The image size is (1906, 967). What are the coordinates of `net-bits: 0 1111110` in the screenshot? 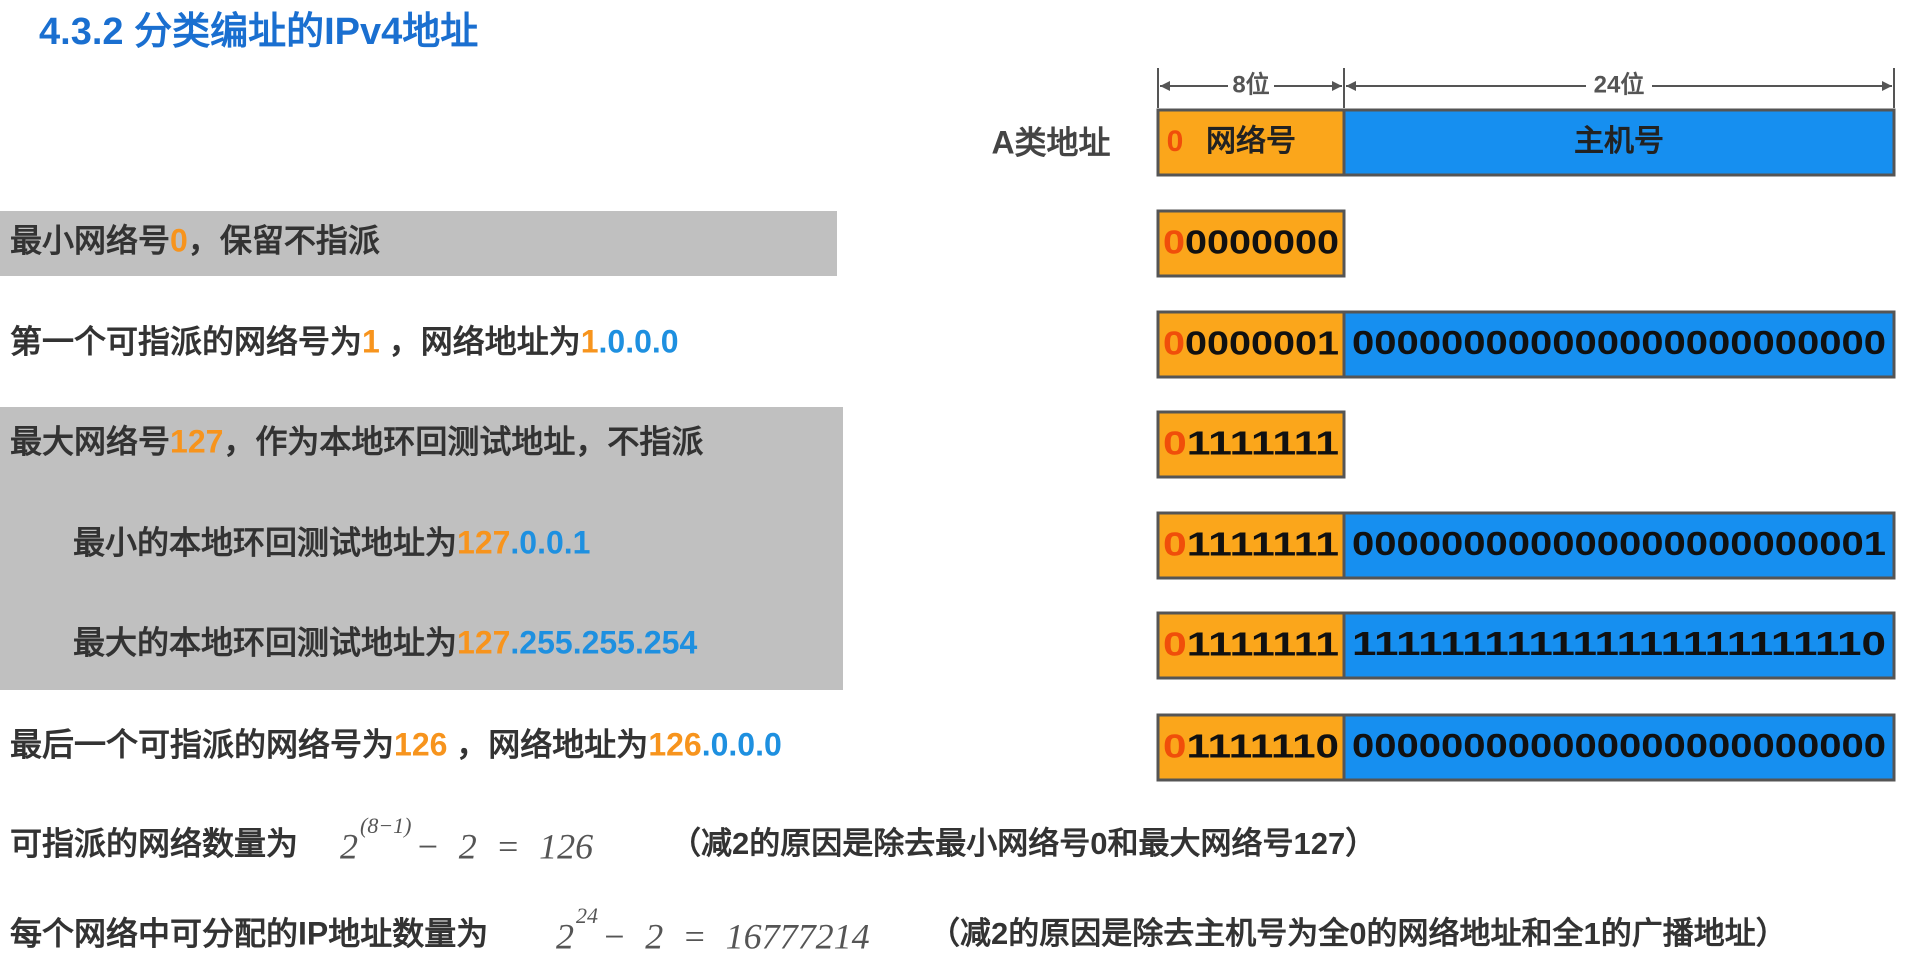 It's located at (1251, 745).